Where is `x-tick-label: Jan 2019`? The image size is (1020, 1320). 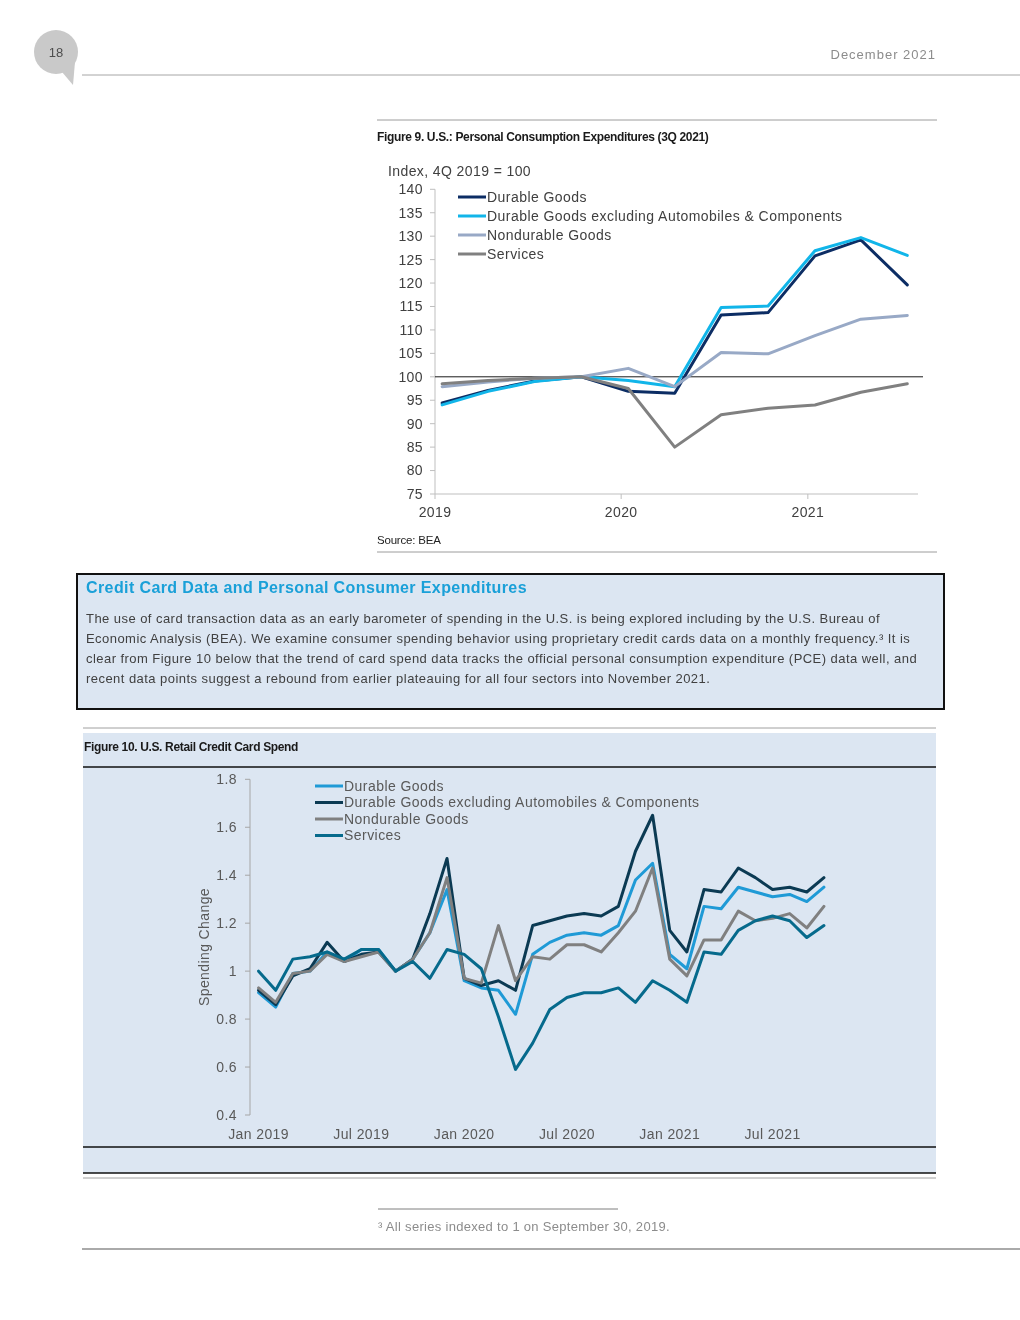 x-tick-label: Jan 2019 is located at coordinates (258, 1134).